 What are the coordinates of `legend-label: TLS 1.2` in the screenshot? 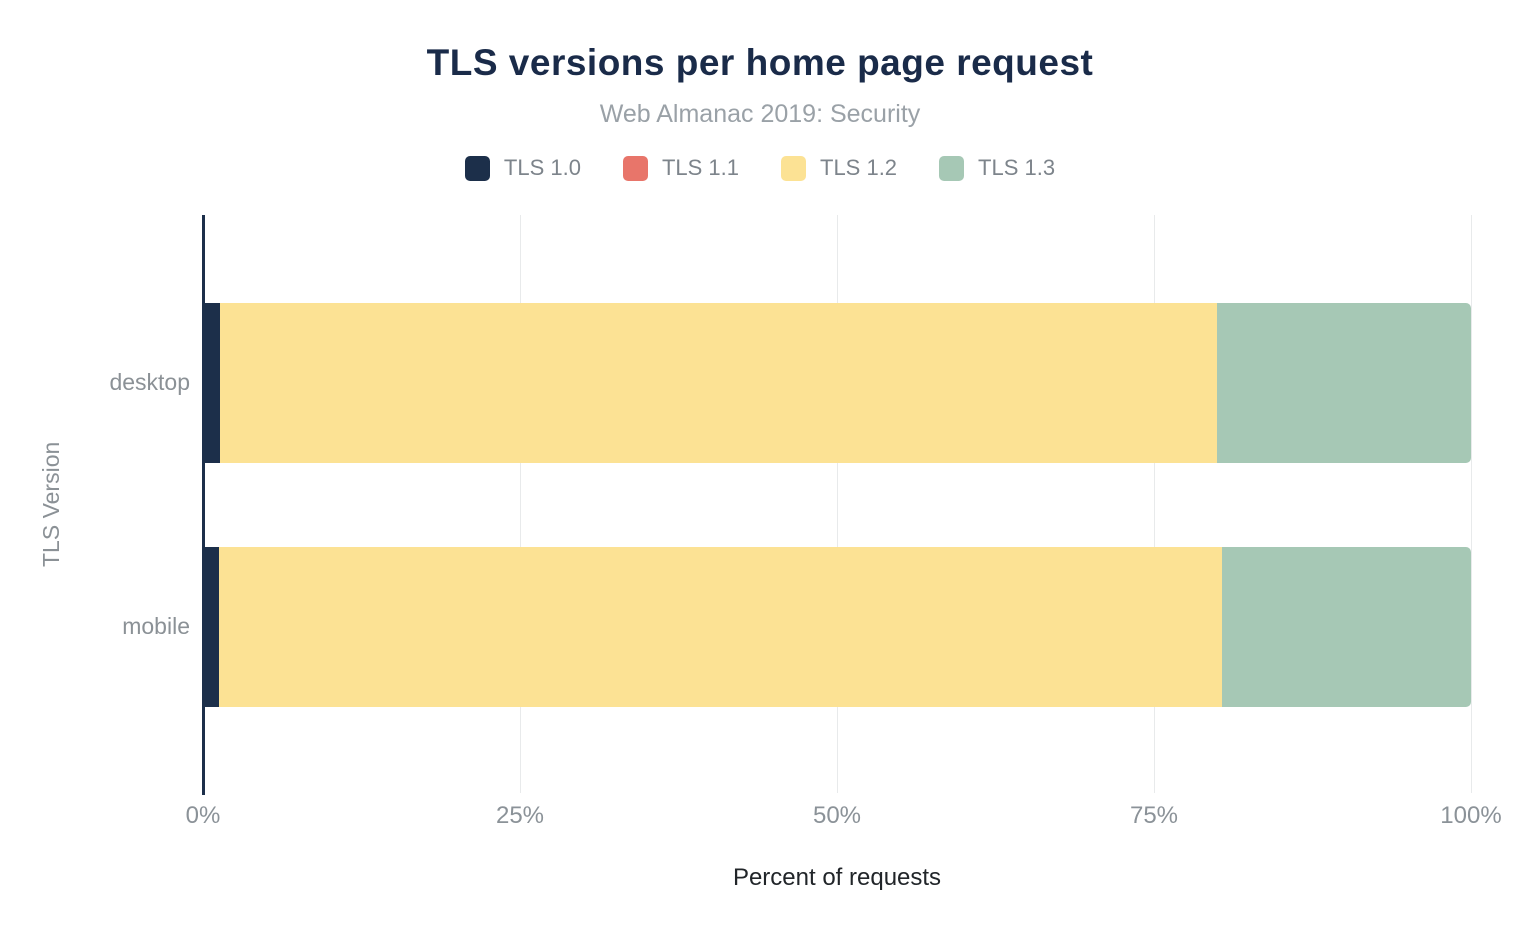 It's located at (859, 167).